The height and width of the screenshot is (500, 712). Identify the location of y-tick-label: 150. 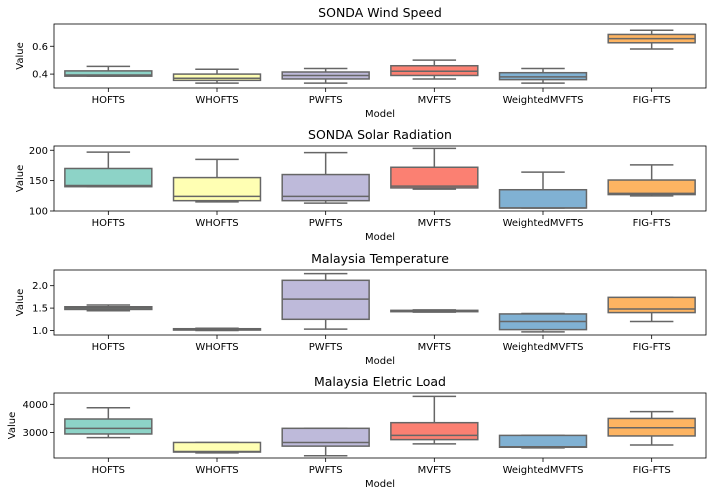
(38, 181).